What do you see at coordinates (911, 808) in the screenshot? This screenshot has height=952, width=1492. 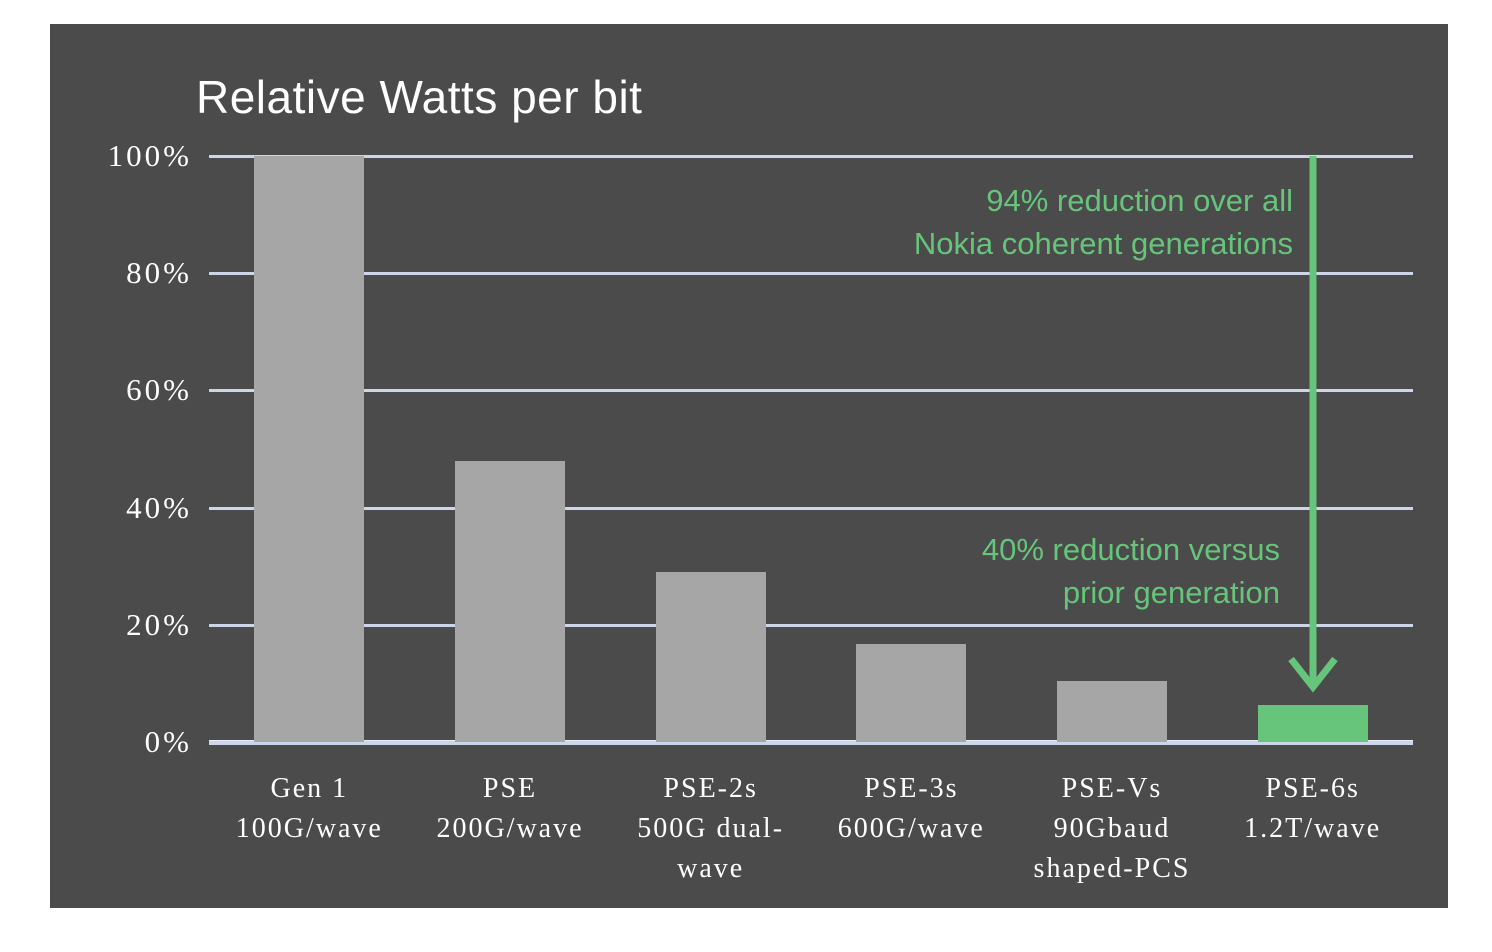 I see `xtick-label-pse-3s: PSE-3s 600G/wave` at bounding box center [911, 808].